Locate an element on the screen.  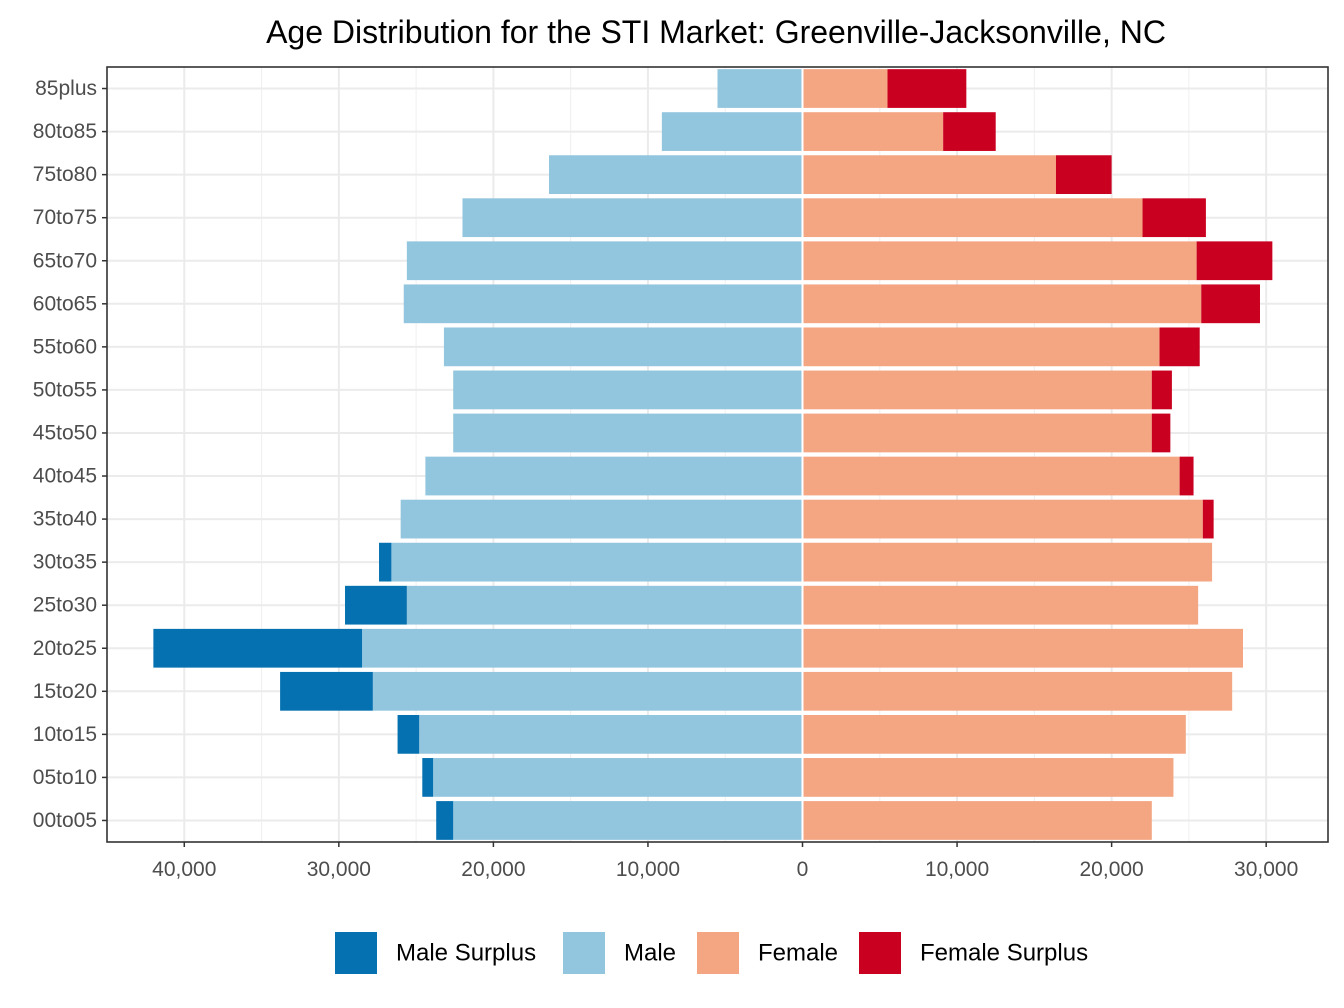
legend-label-male-surplus: Male Surplus is located at coordinates (466, 953).